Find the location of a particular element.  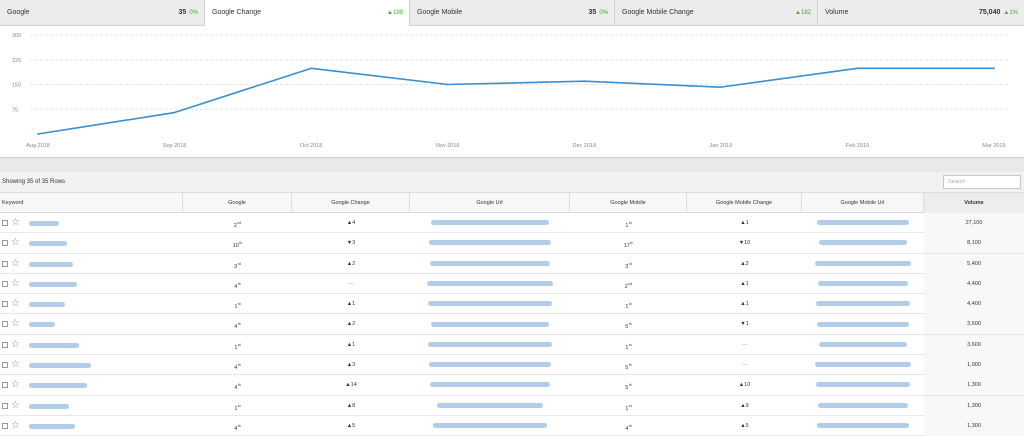

tab-label: Google is located at coordinates (18, 12).